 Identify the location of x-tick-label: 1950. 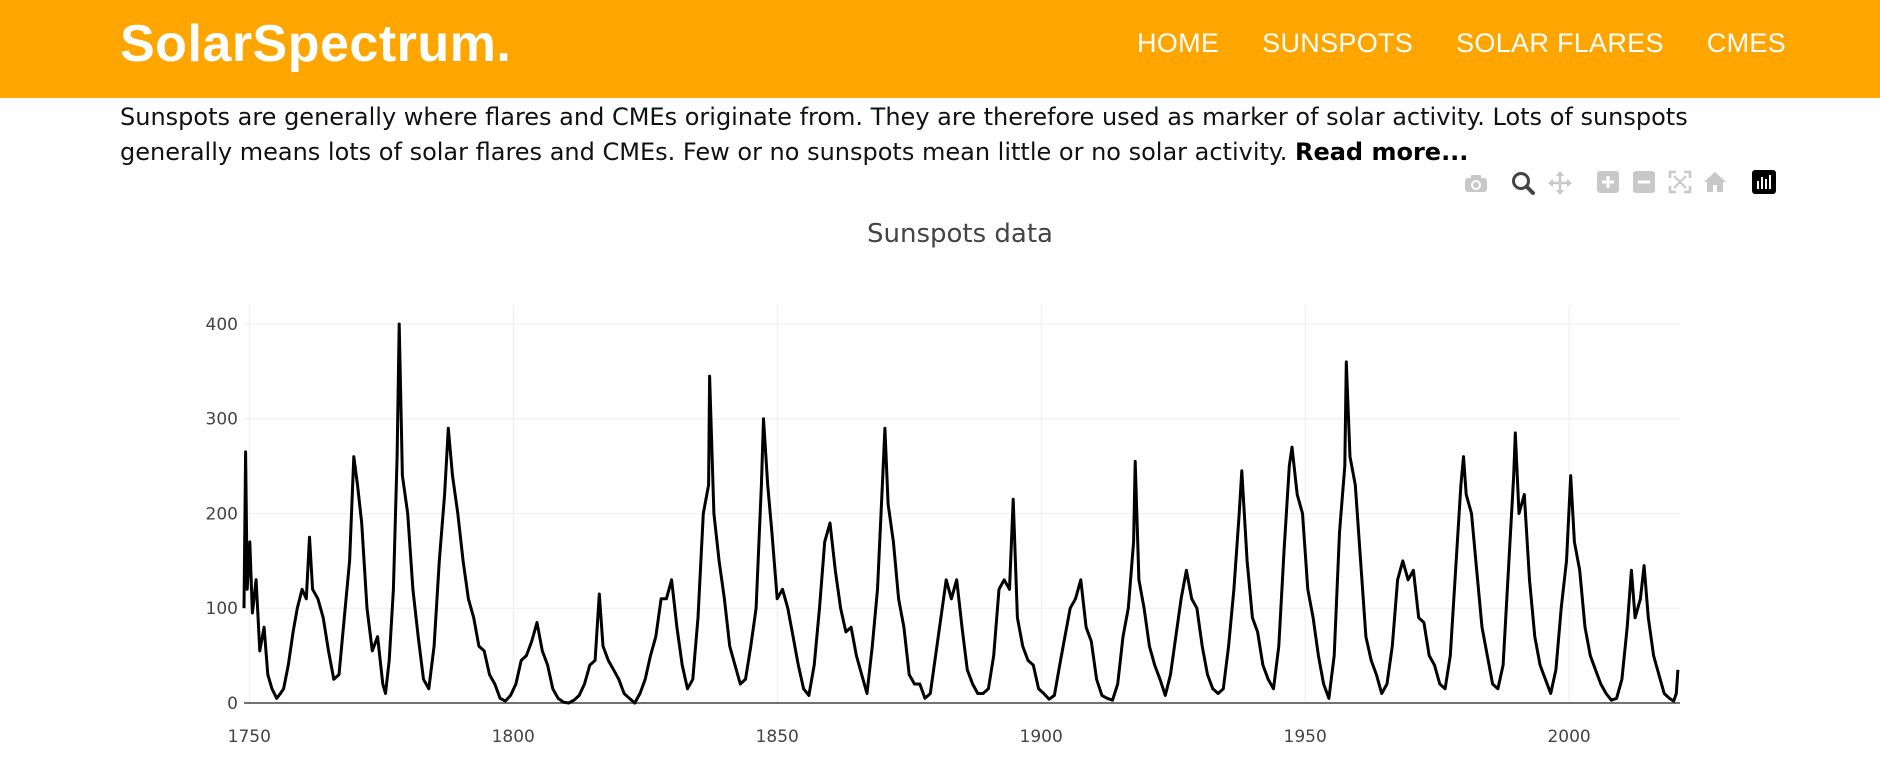
(1305, 737).